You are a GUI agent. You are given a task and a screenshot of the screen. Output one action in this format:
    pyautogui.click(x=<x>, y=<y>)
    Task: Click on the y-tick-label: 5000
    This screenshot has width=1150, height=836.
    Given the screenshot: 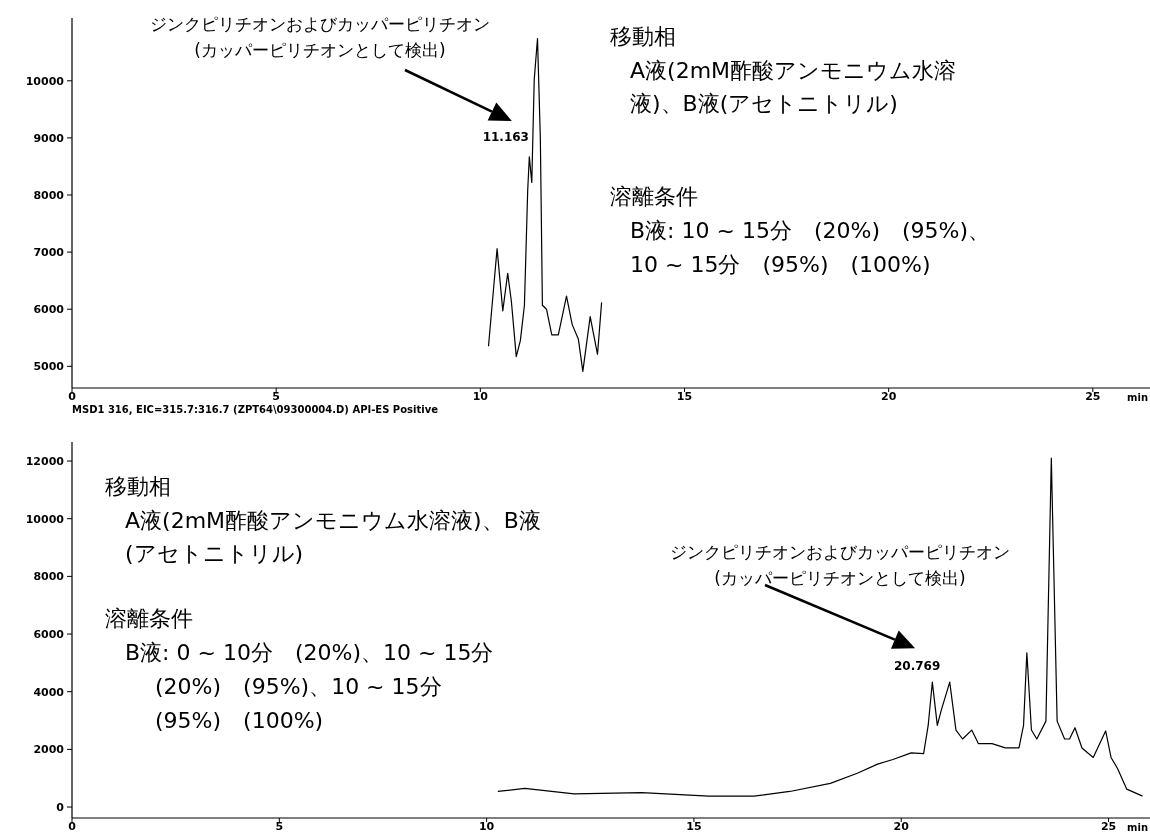 What is the action you would take?
    pyautogui.click(x=49, y=367)
    